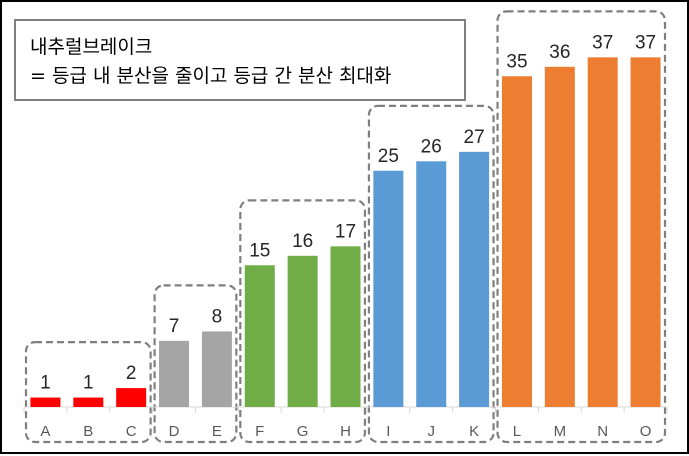  I want to click on category-label-j: J, so click(431, 431).